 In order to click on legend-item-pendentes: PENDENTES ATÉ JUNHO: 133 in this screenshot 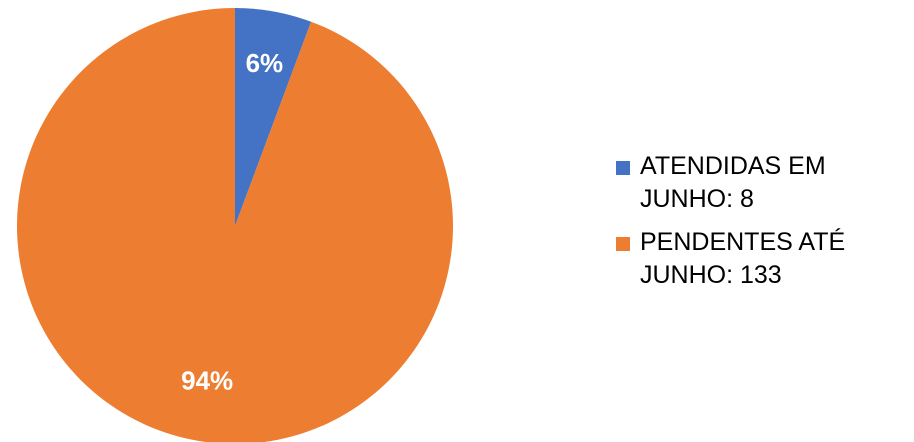, I will do `click(761, 259)`.